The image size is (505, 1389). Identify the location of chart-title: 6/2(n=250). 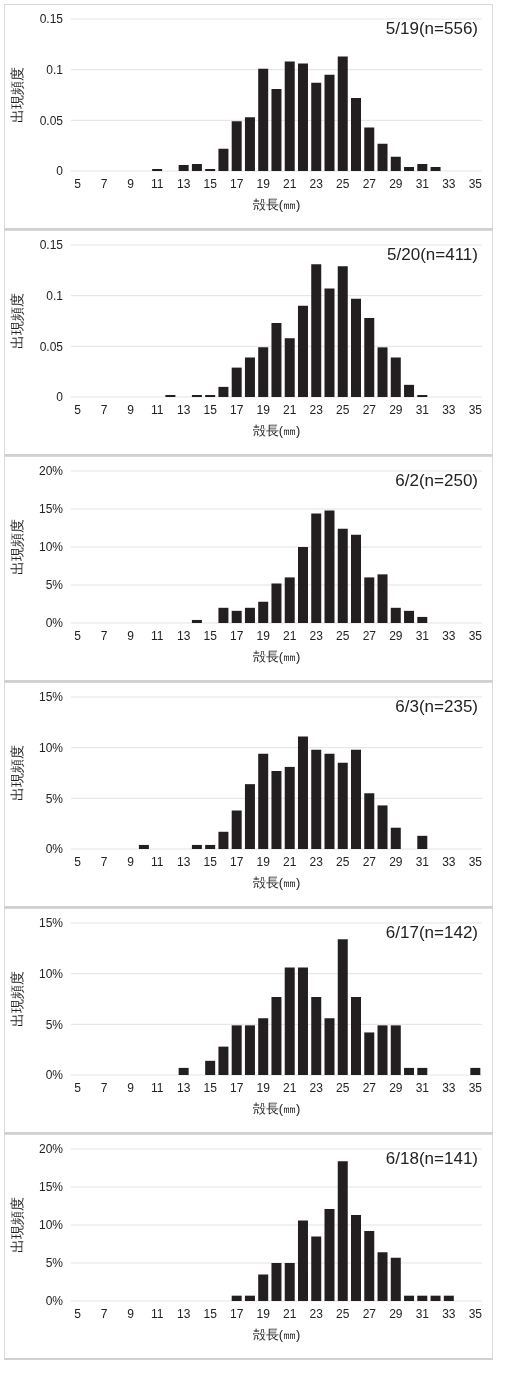
(436, 481).